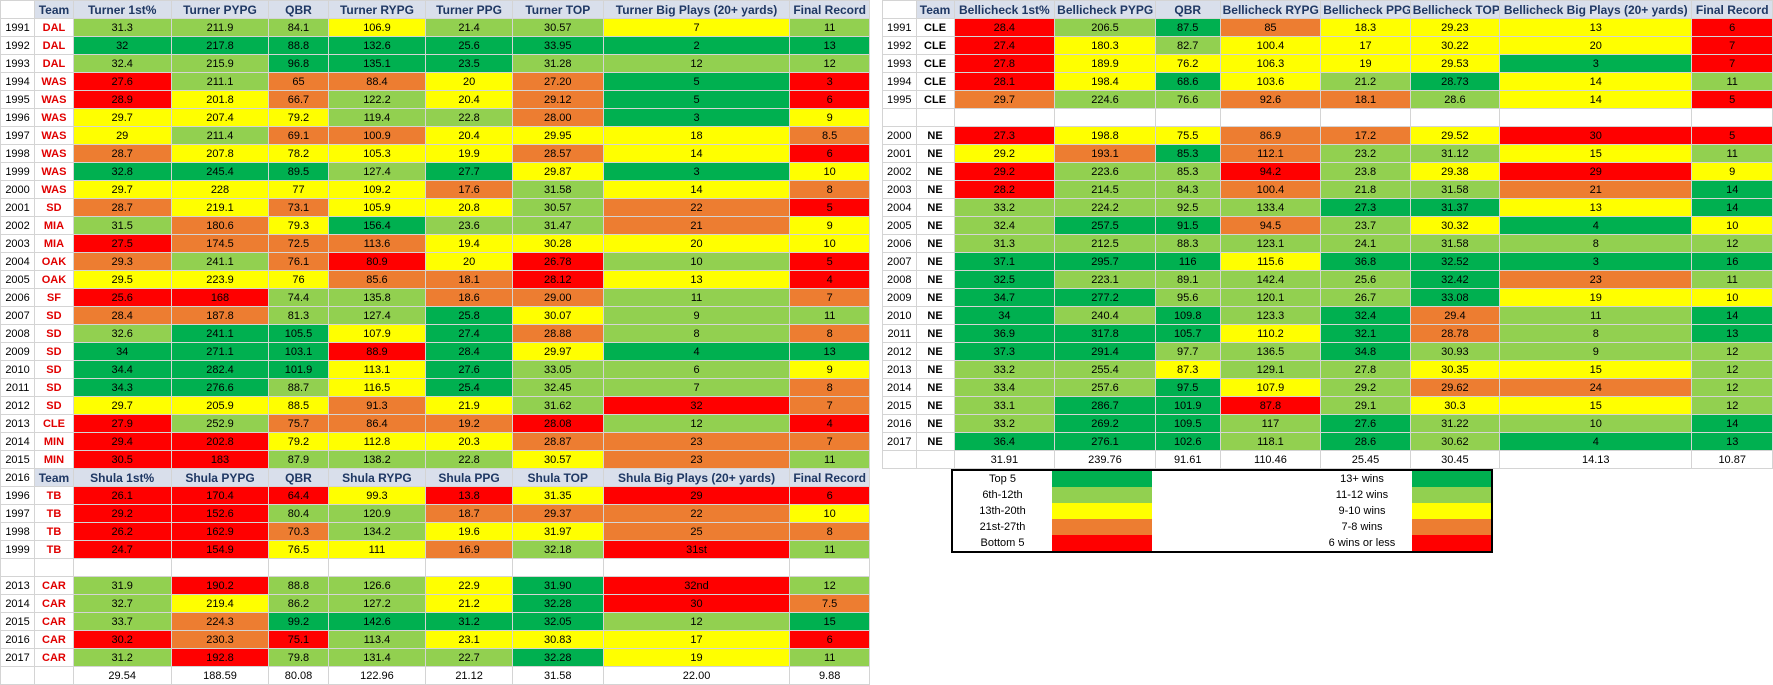 The height and width of the screenshot is (685, 1773). I want to click on stat-cell: 37.3, so click(1004, 351).